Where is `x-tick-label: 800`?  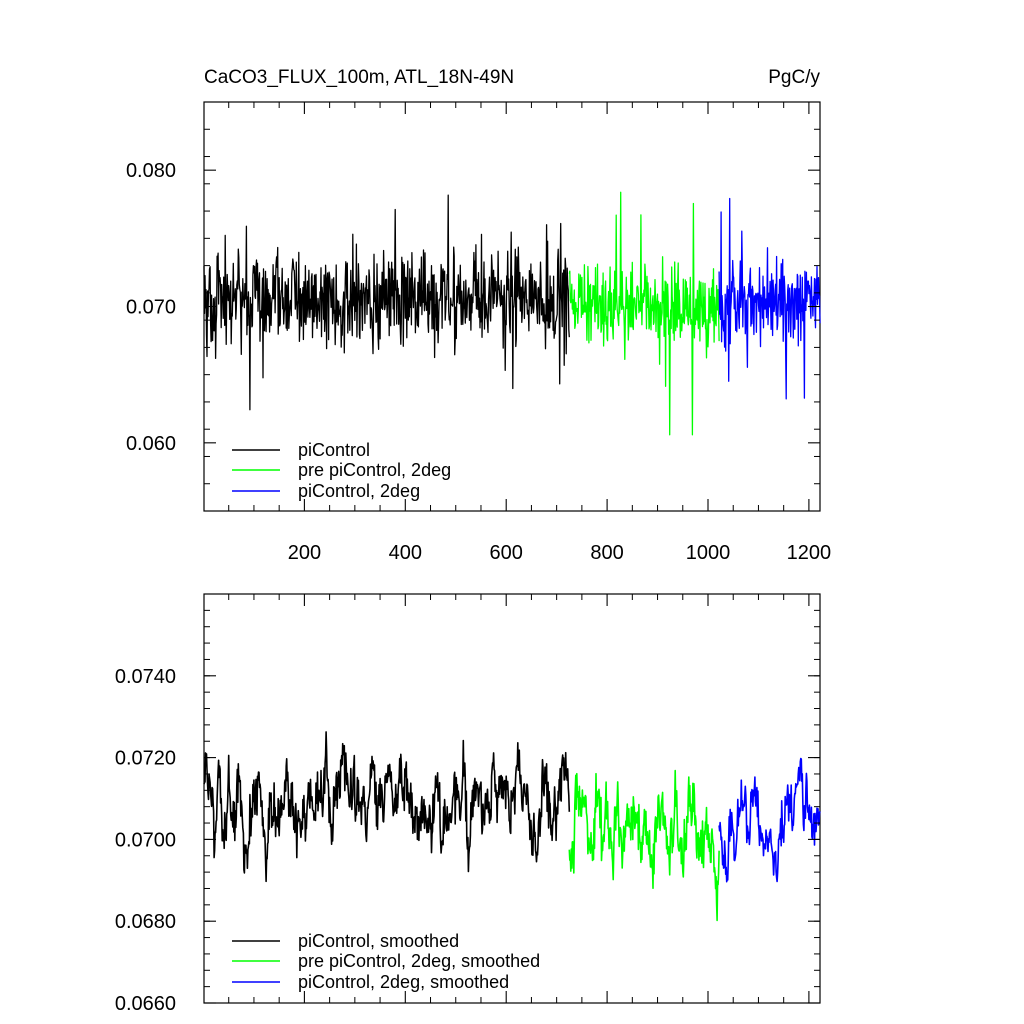 x-tick-label: 800 is located at coordinates (606, 553).